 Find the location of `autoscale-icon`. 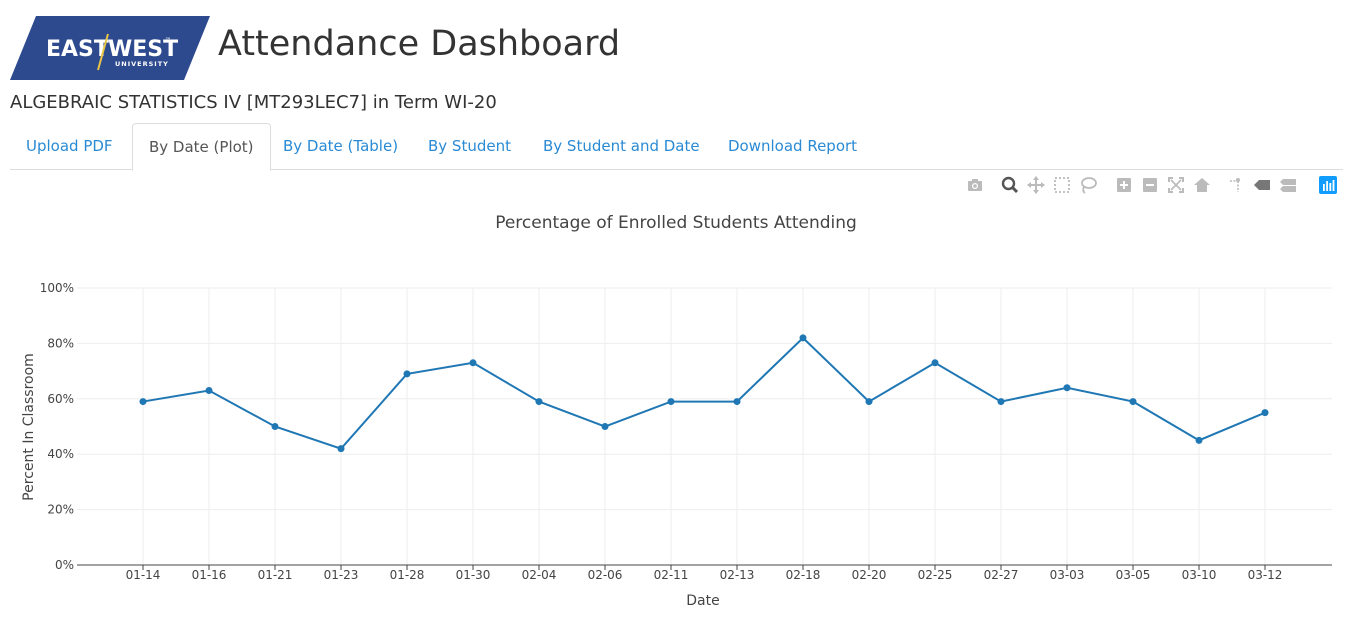

autoscale-icon is located at coordinates (1176, 185).